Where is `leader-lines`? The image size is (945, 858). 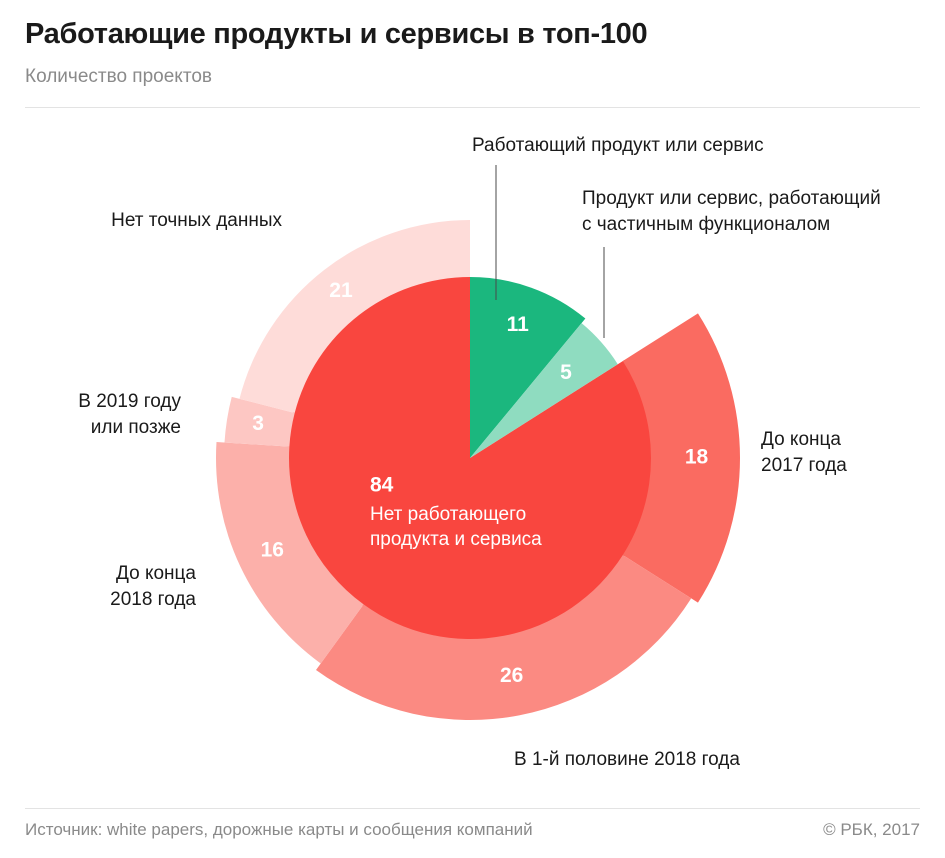 leader-lines is located at coordinates (550, 251).